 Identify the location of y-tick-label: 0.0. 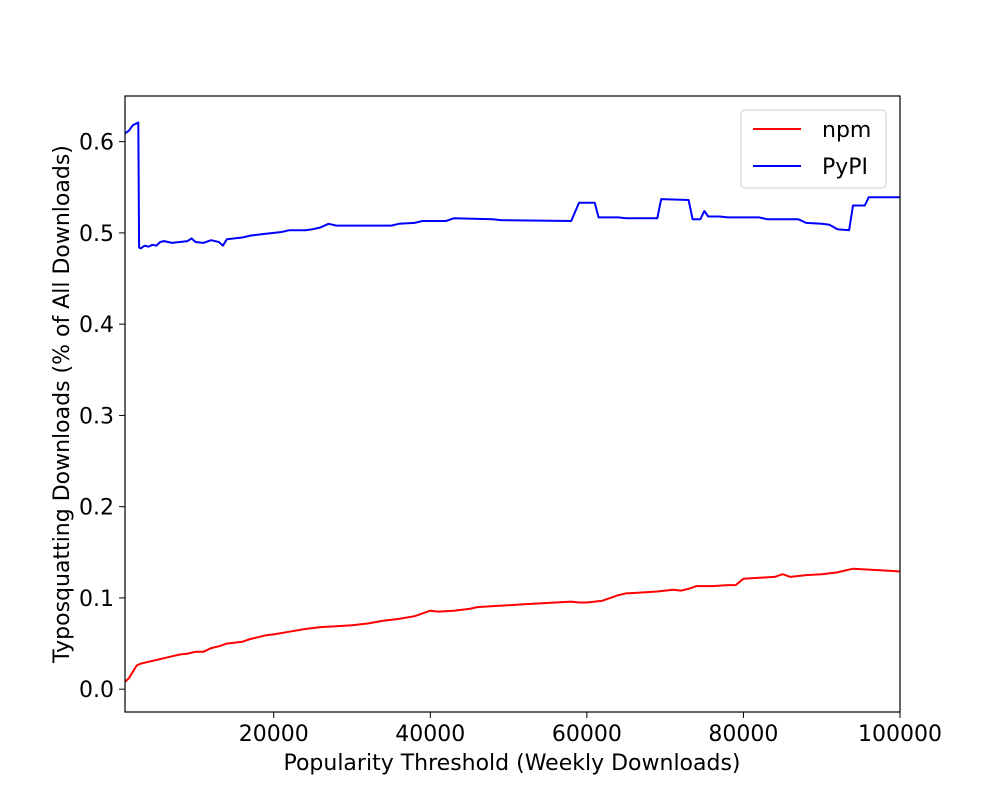
(96, 690).